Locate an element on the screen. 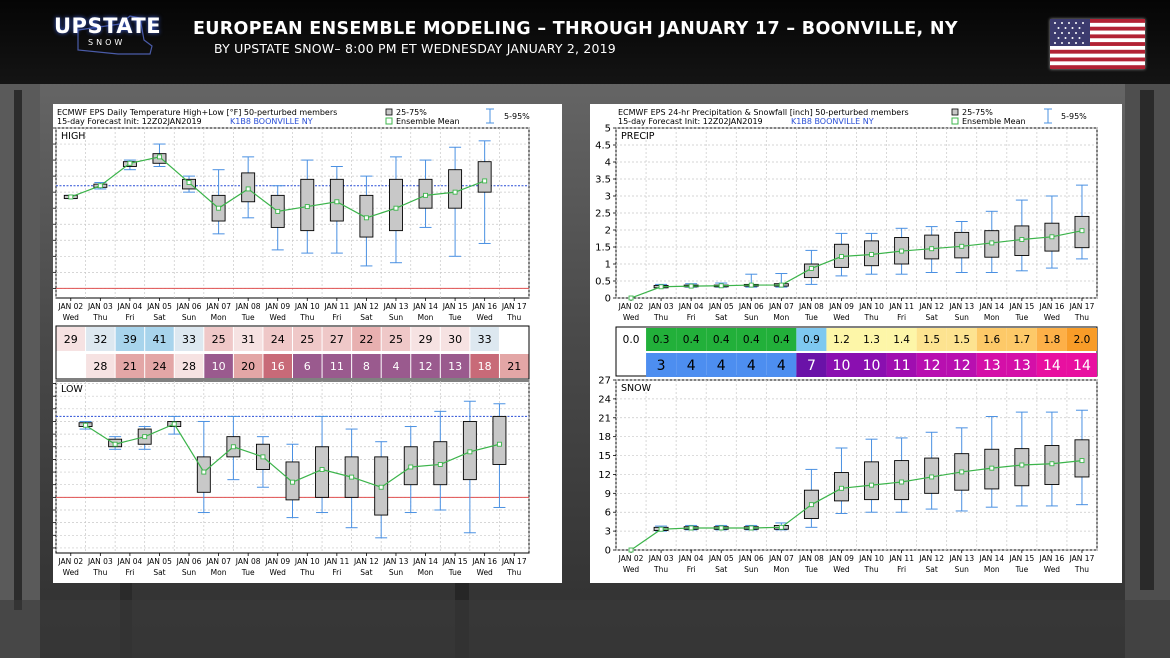 The width and height of the screenshot is (1170, 658). legend-mean-icon is located at coordinates (955, 121).